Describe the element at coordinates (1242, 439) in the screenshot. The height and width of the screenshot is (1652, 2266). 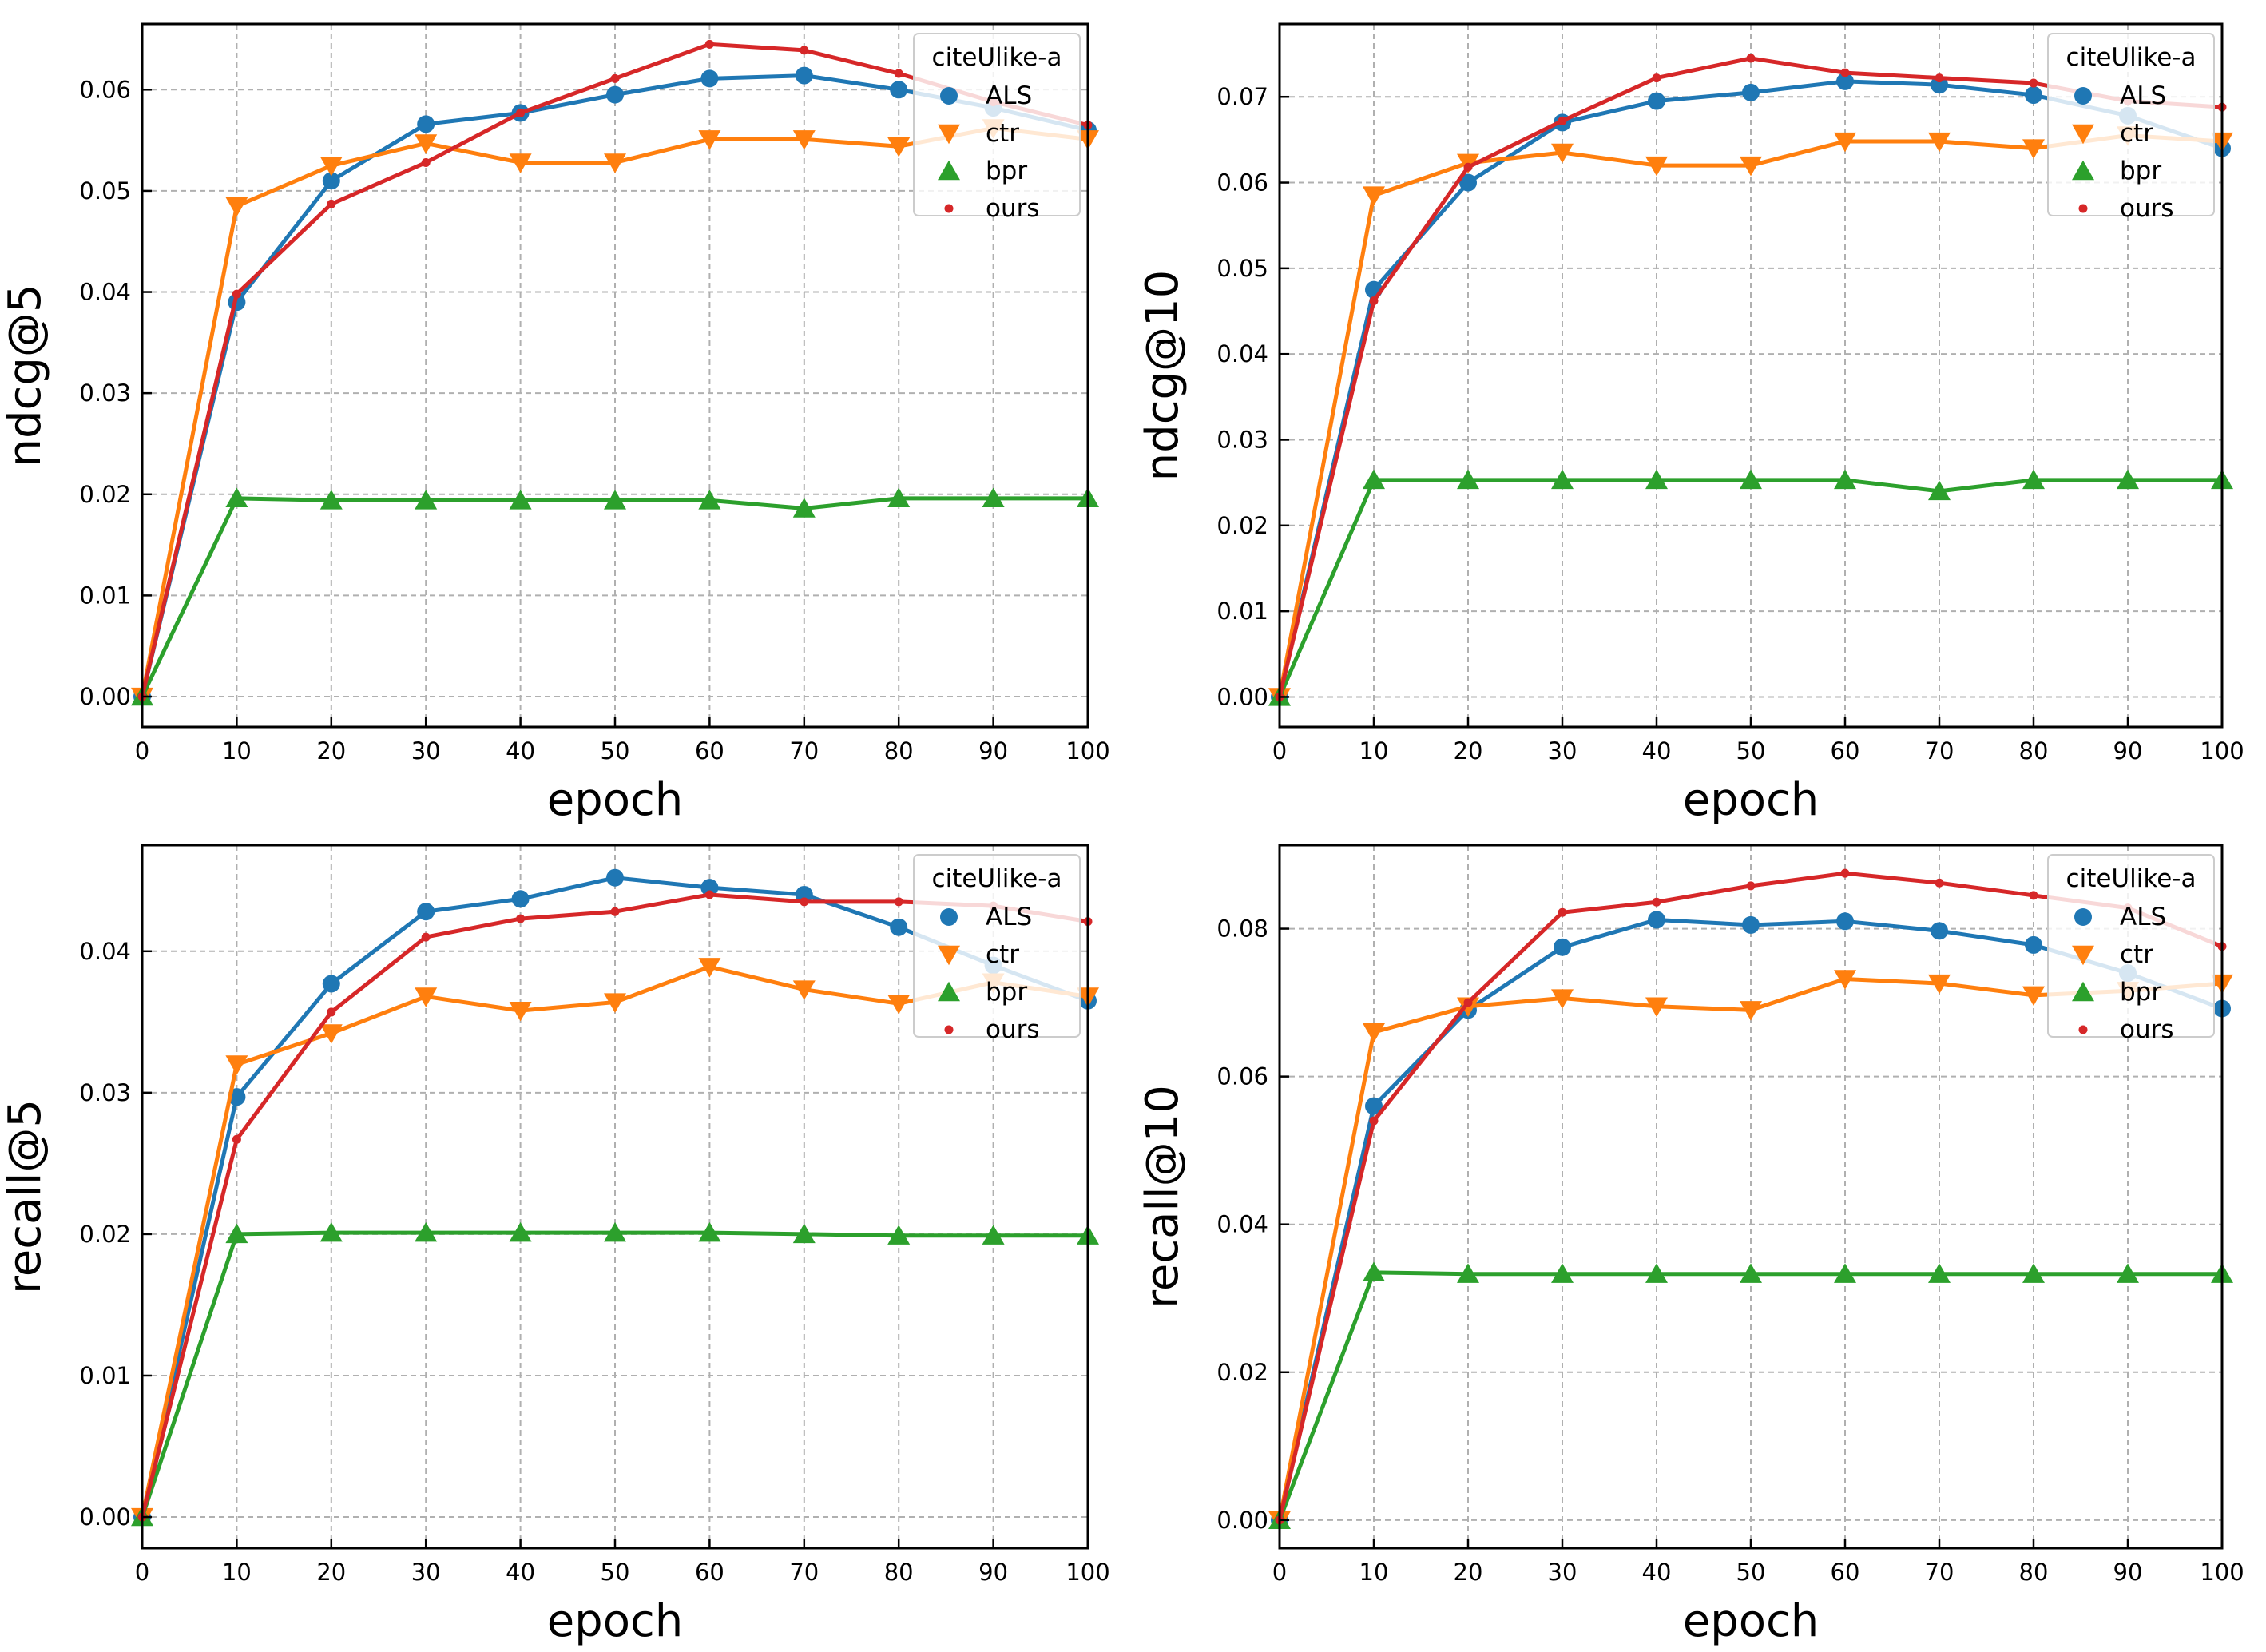
I see `y-tick-label: 0.03` at that location.